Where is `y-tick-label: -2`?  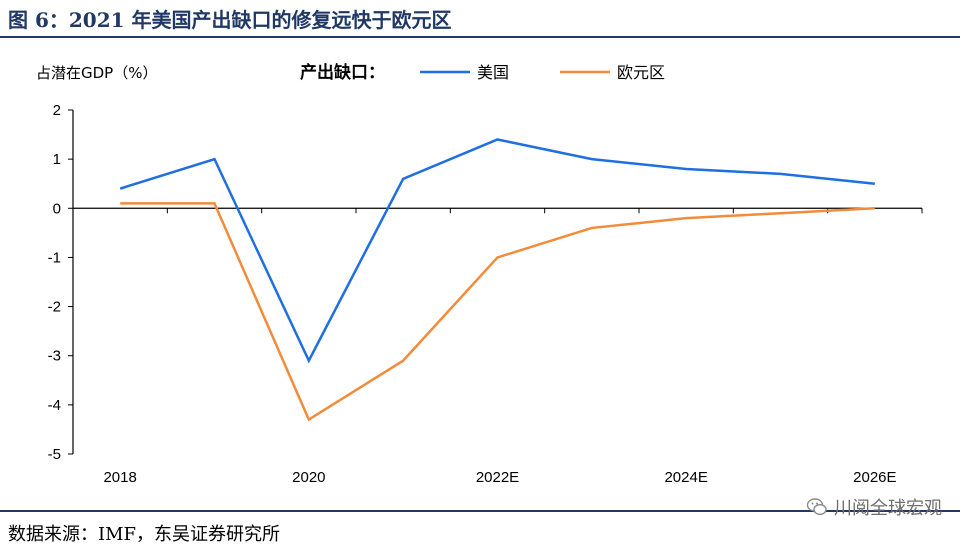 y-tick-label: -2 is located at coordinates (54, 307).